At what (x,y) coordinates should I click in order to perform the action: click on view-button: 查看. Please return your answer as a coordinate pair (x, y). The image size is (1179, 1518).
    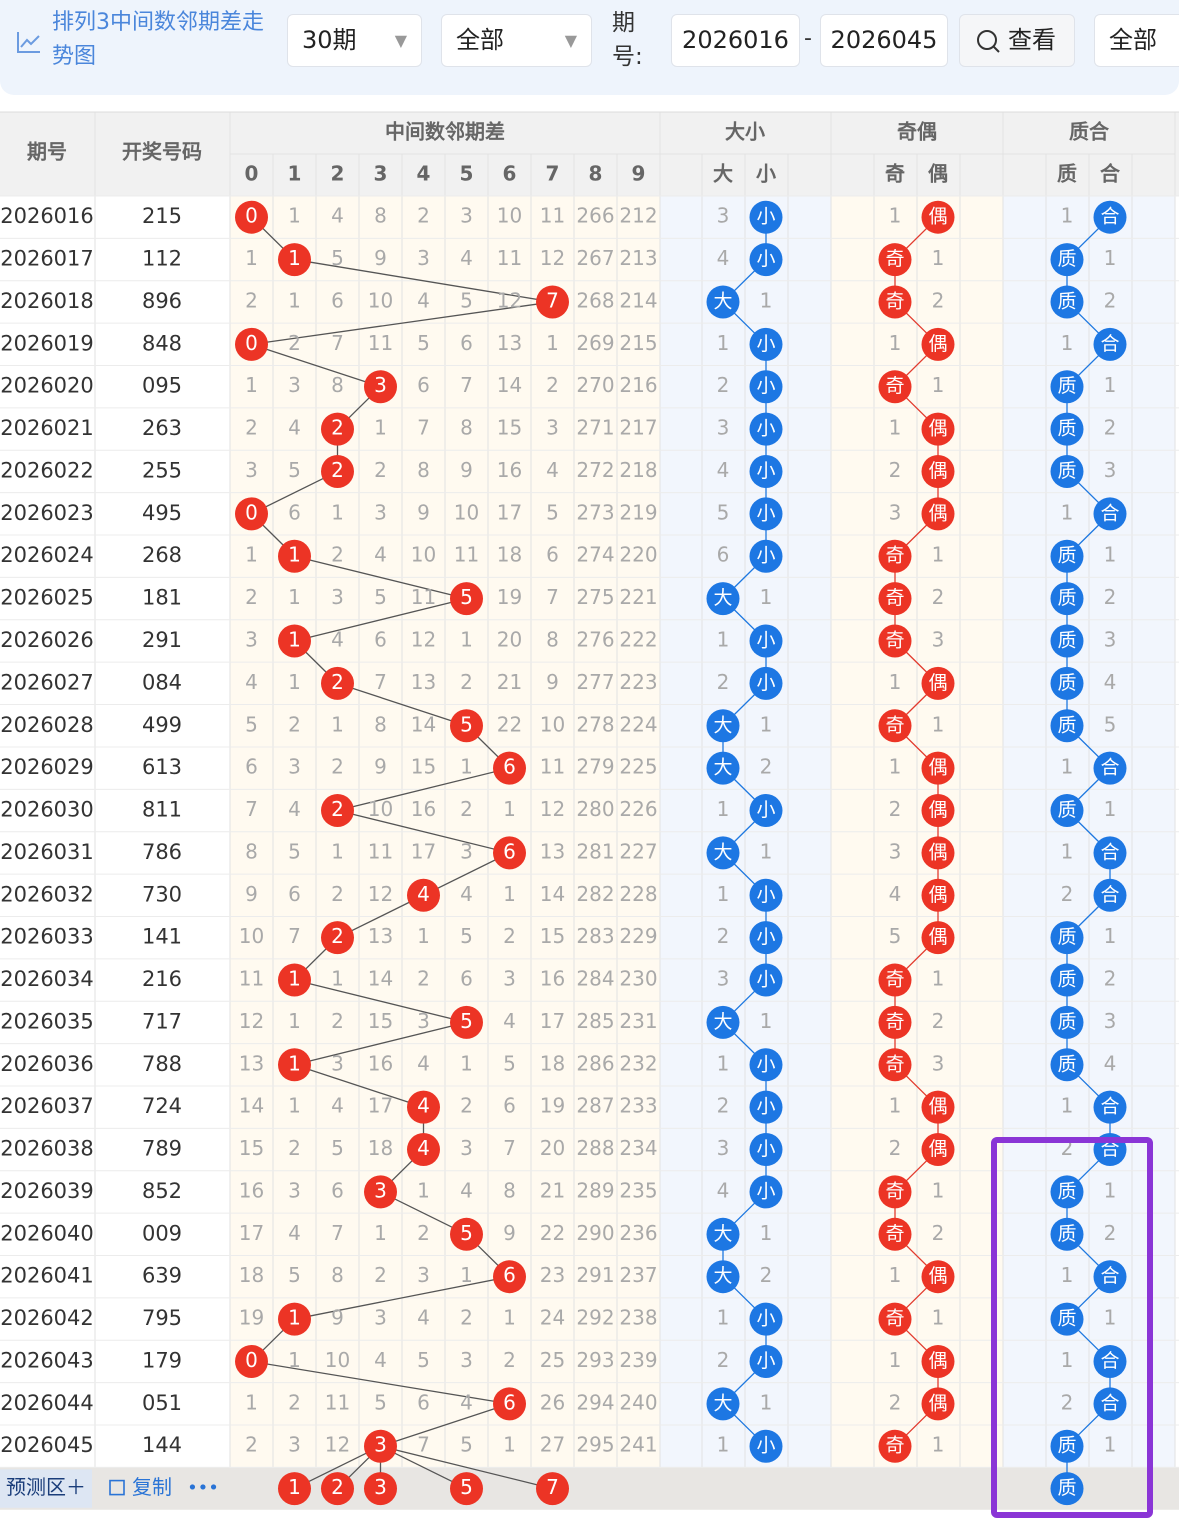
    Looking at the image, I should click on (1017, 40).